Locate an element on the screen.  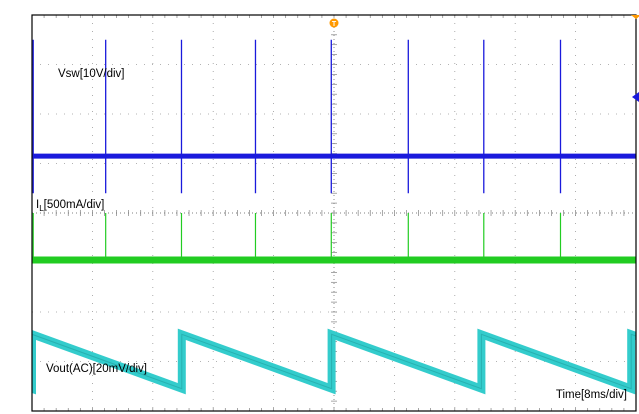
vout-channel-label: Vout(AC)[20mV/div] is located at coordinates (96, 369).